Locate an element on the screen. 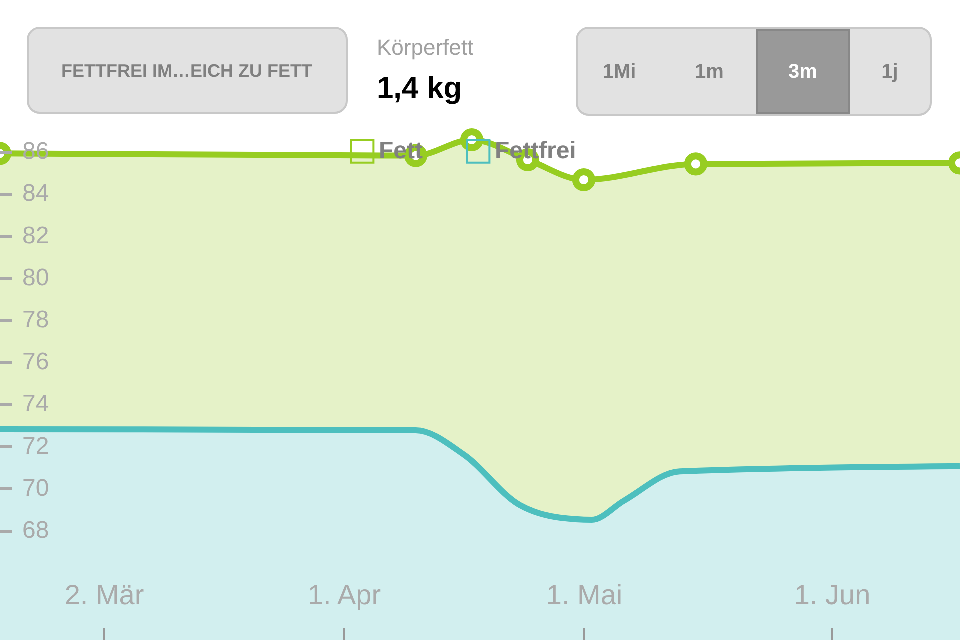  text: Körperfett is located at coordinates (425, 47).